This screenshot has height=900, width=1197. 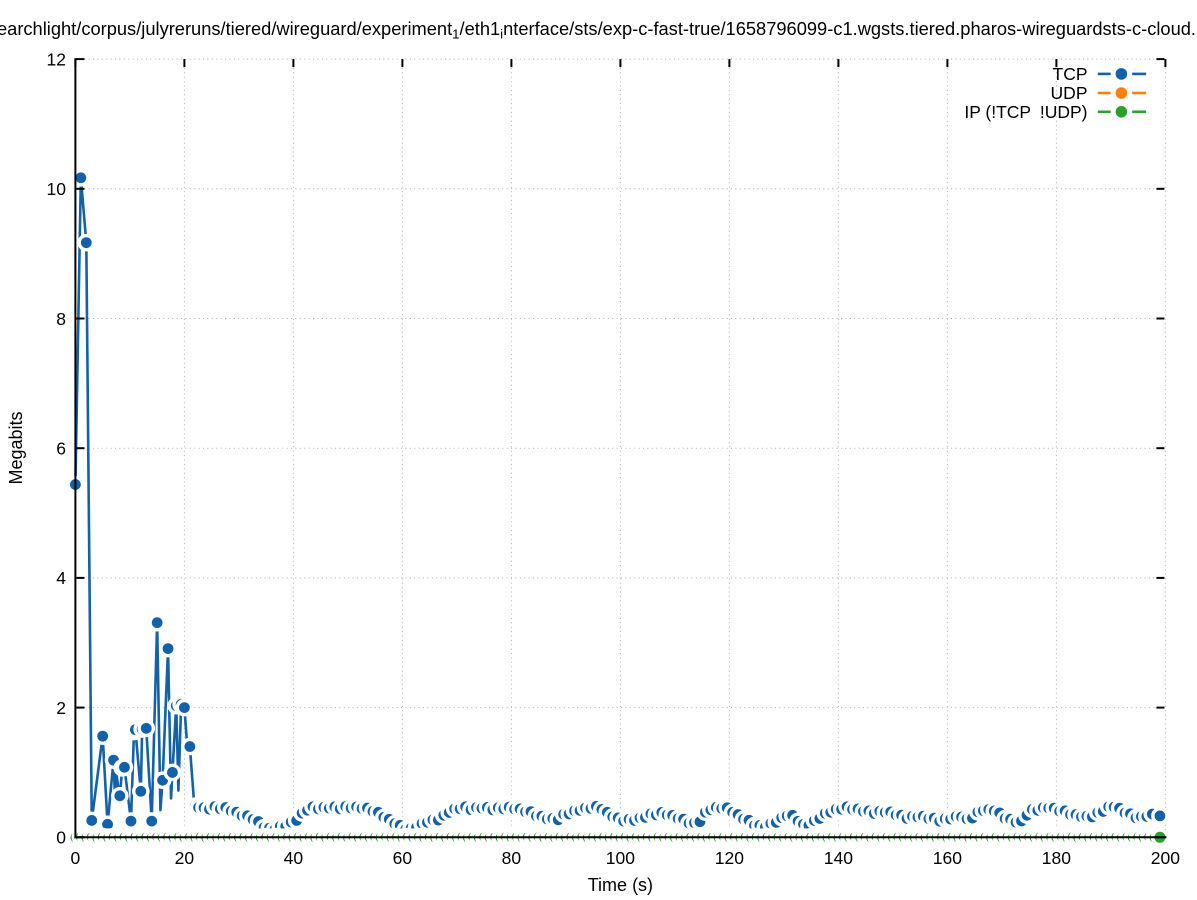 I want to click on svg-text: 10, so click(x=57, y=189).